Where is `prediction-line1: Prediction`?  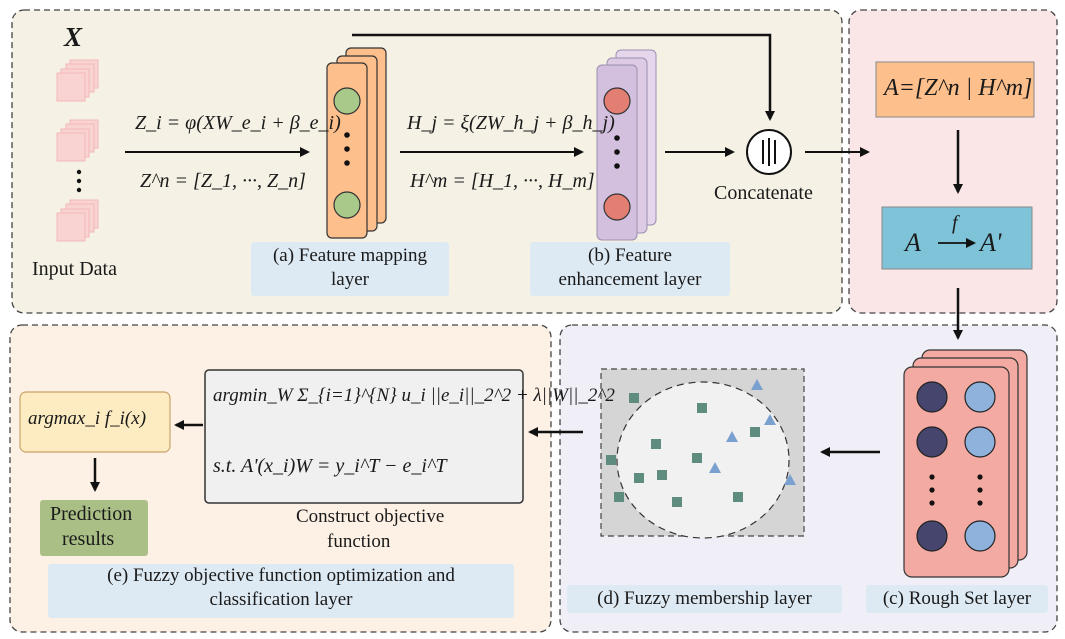
prediction-line1: Prediction is located at coordinates (91, 514).